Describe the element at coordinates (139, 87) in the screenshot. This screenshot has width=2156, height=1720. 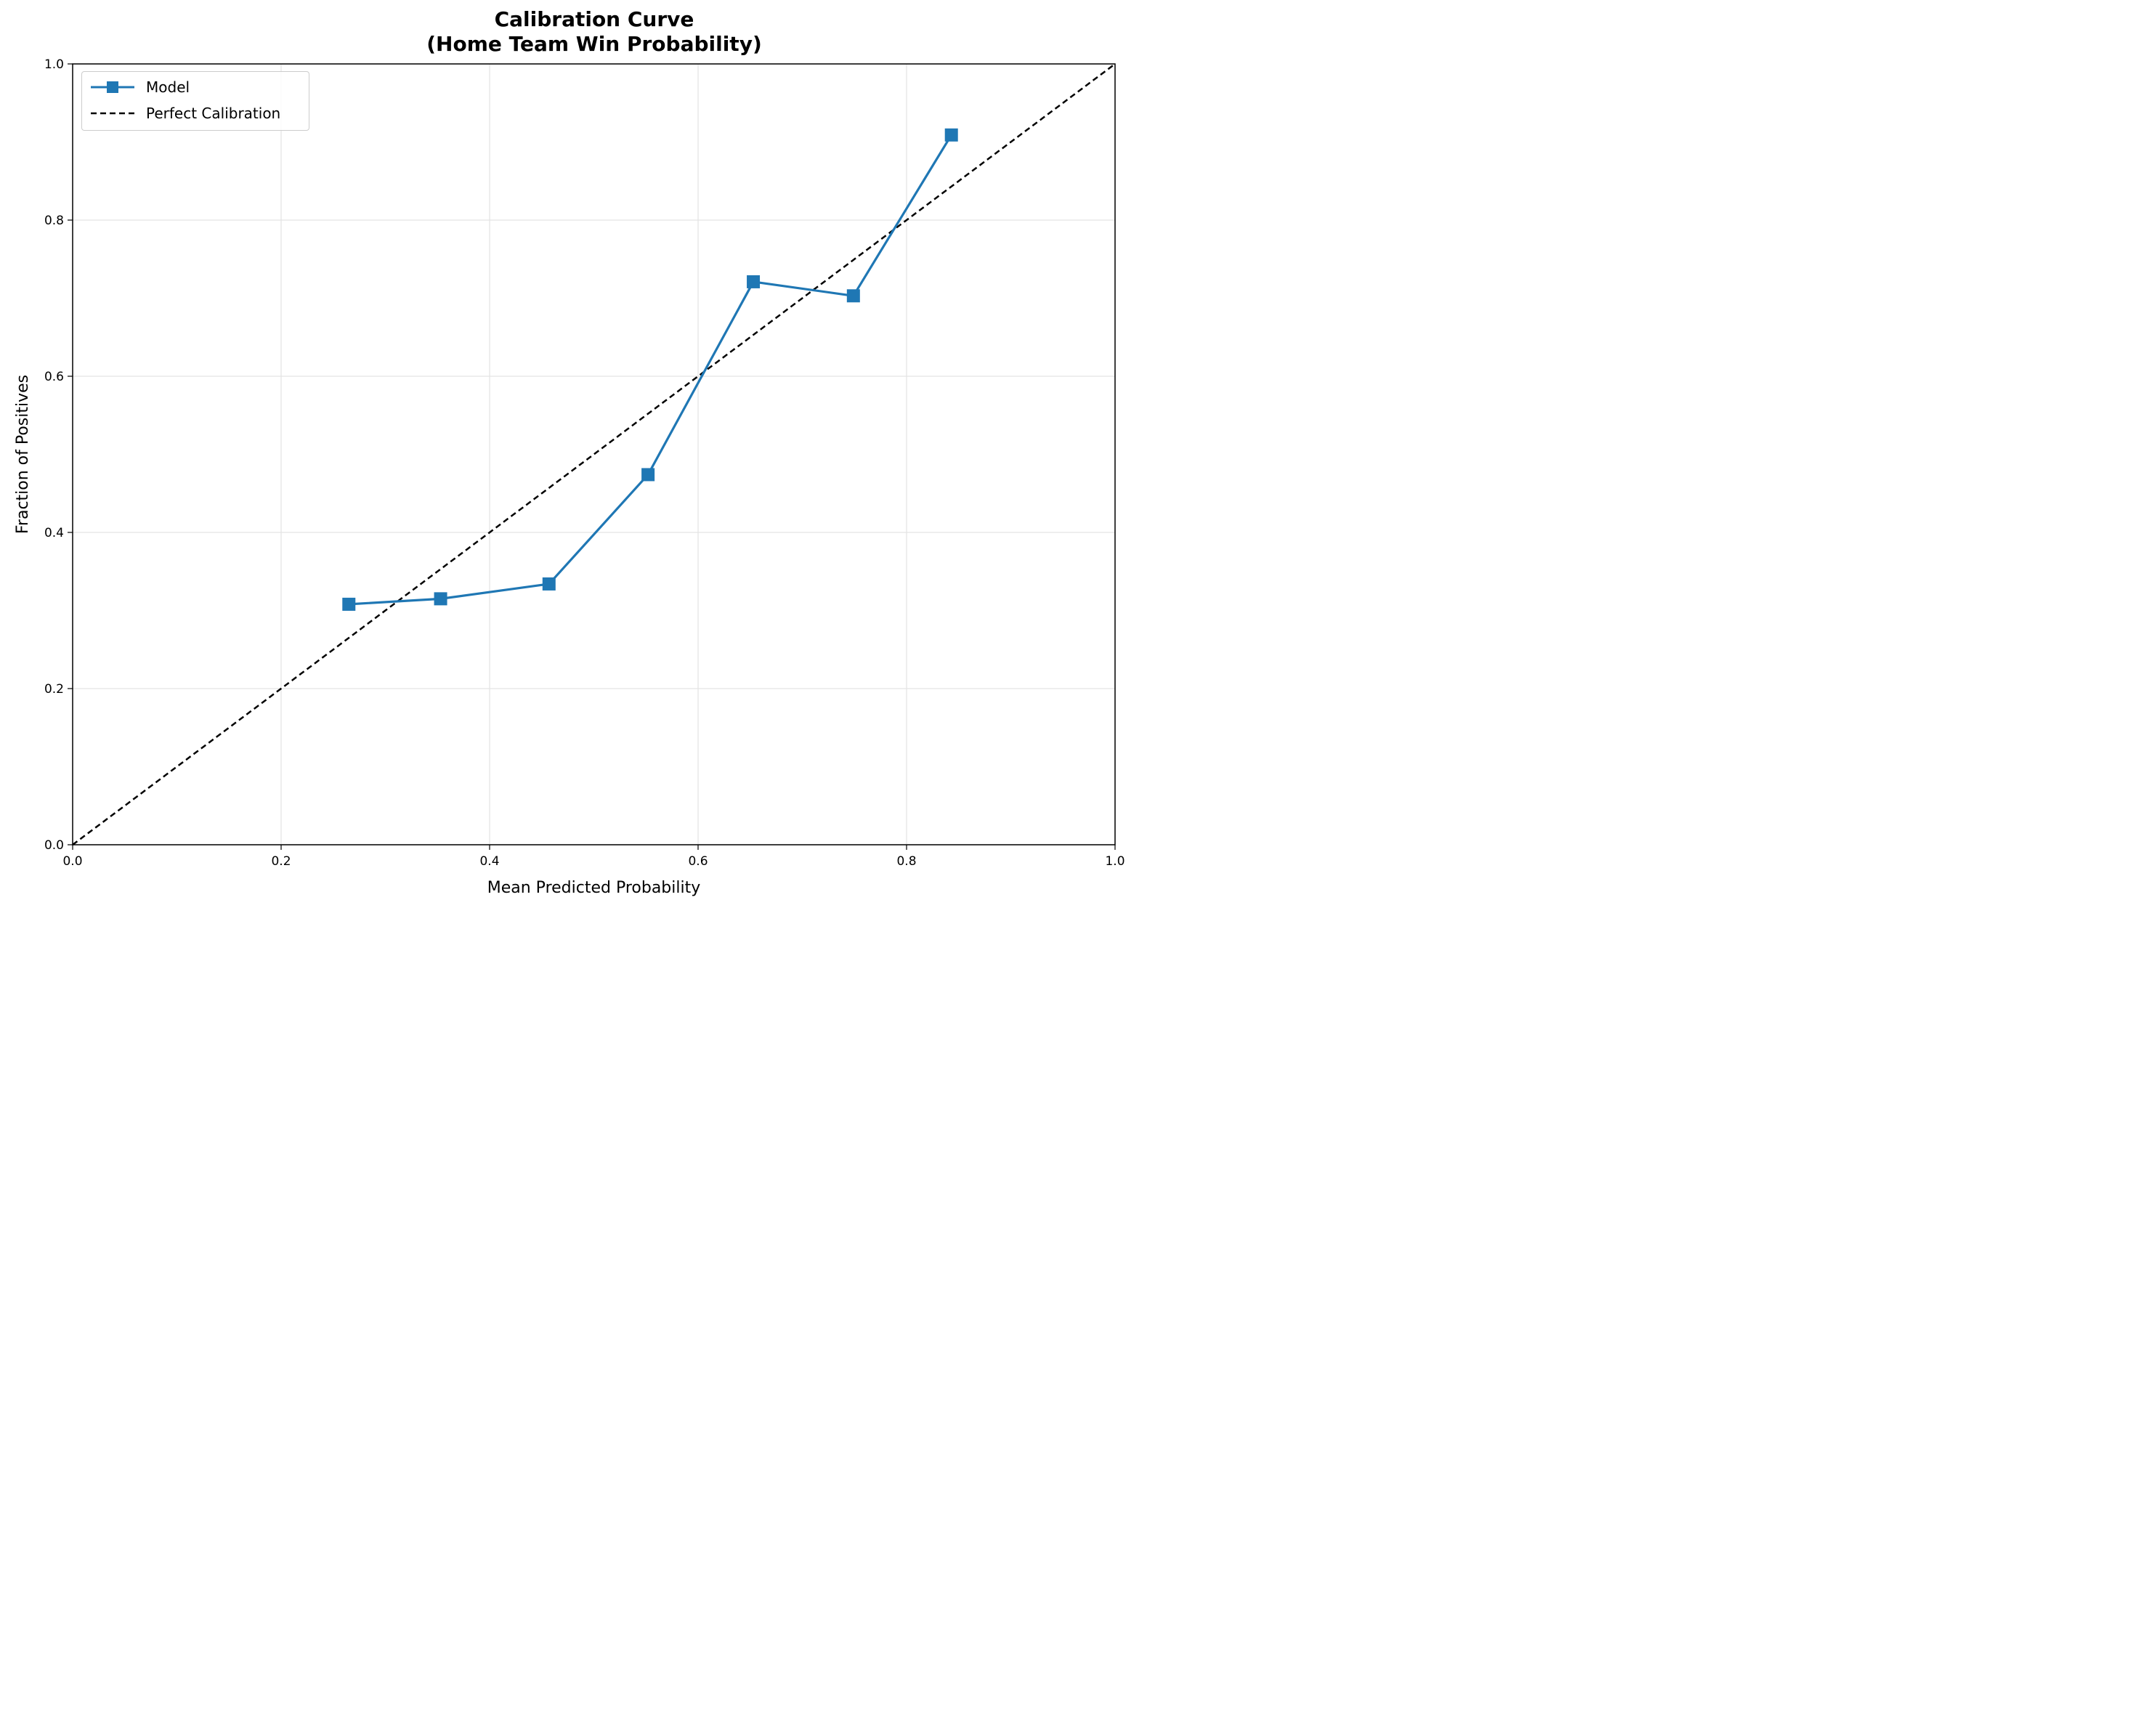
I see `legend-item-model: Model` at that location.